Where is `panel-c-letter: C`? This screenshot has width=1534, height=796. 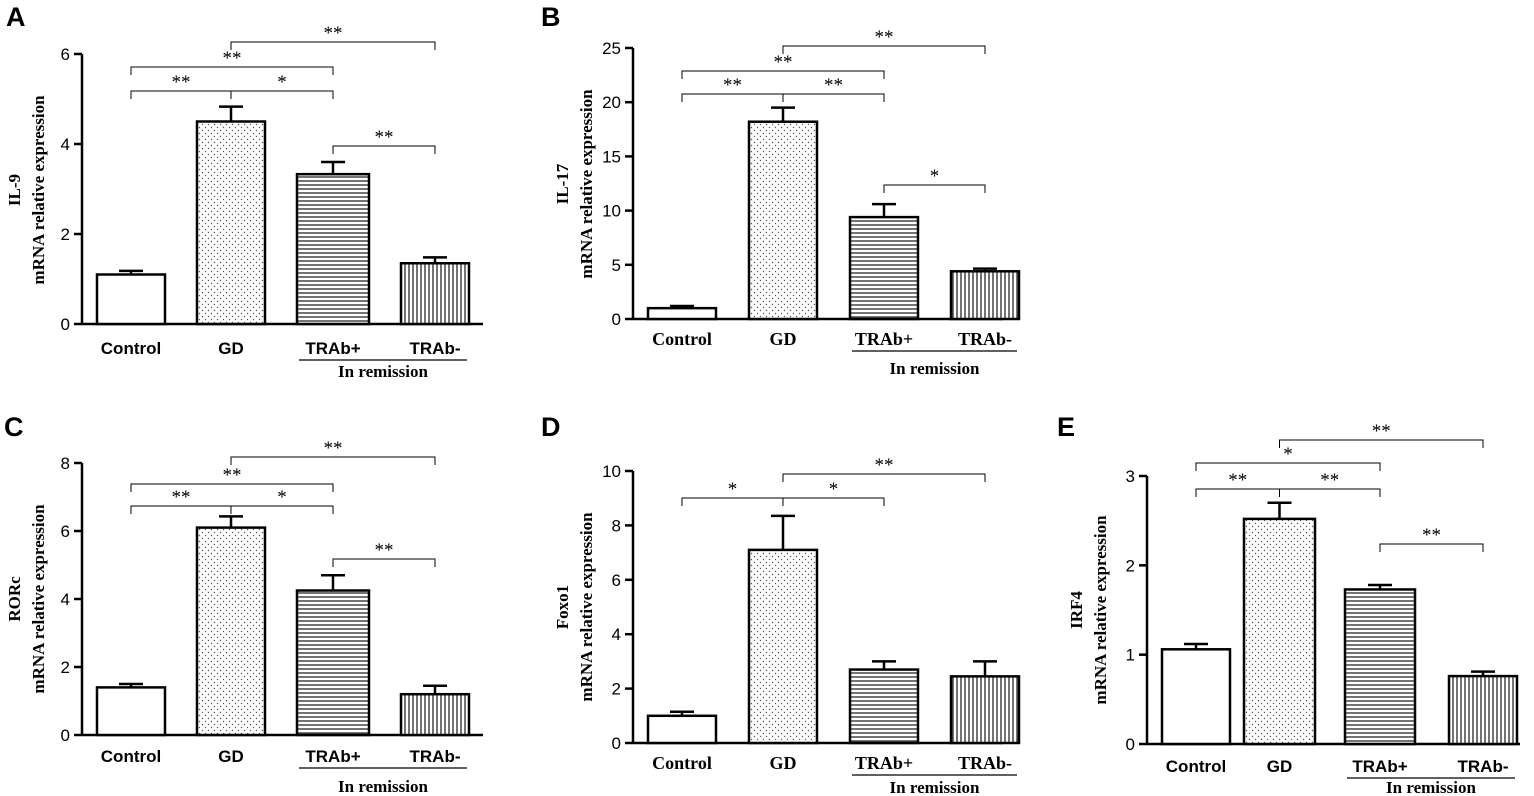 panel-c-letter: C is located at coordinates (14, 427).